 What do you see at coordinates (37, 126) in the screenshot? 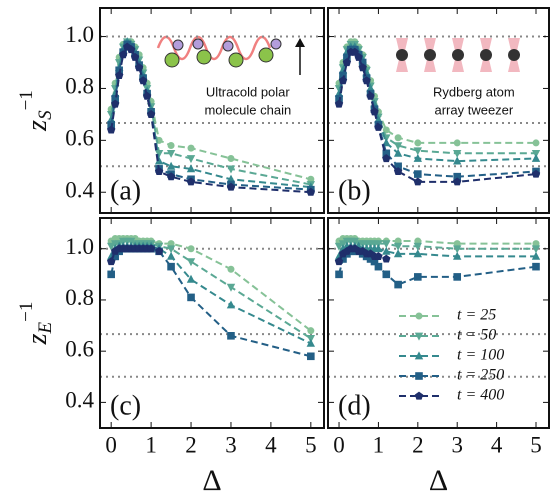
I see `y-label-base: z` at bounding box center [37, 126].